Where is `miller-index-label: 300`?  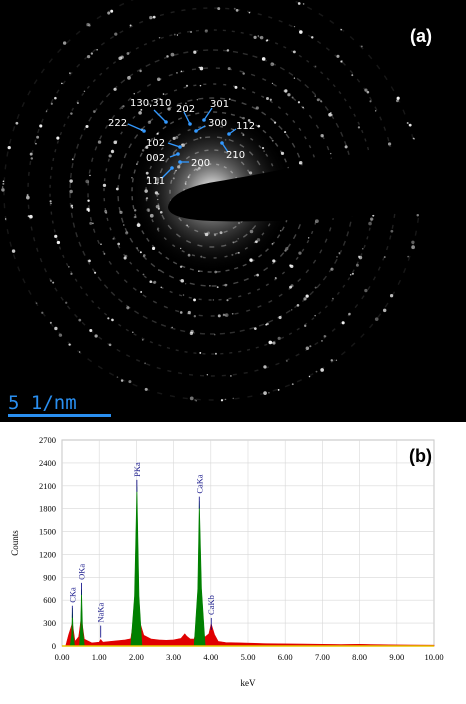
miller-index-label: 300 is located at coordinates (217, 123).